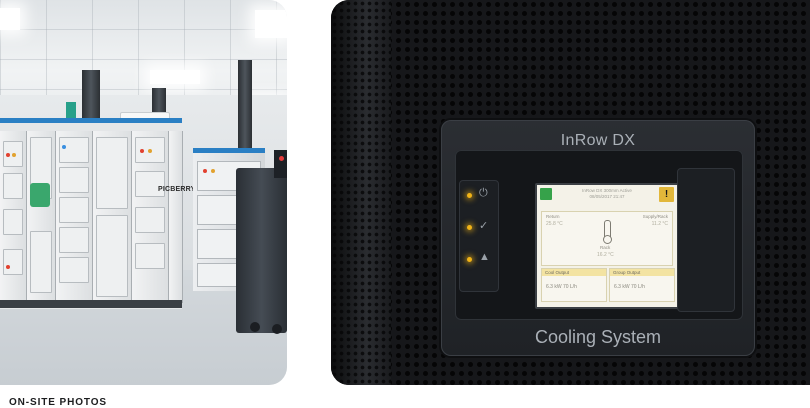  I want to click on warning-sticker, so click(40, 195).